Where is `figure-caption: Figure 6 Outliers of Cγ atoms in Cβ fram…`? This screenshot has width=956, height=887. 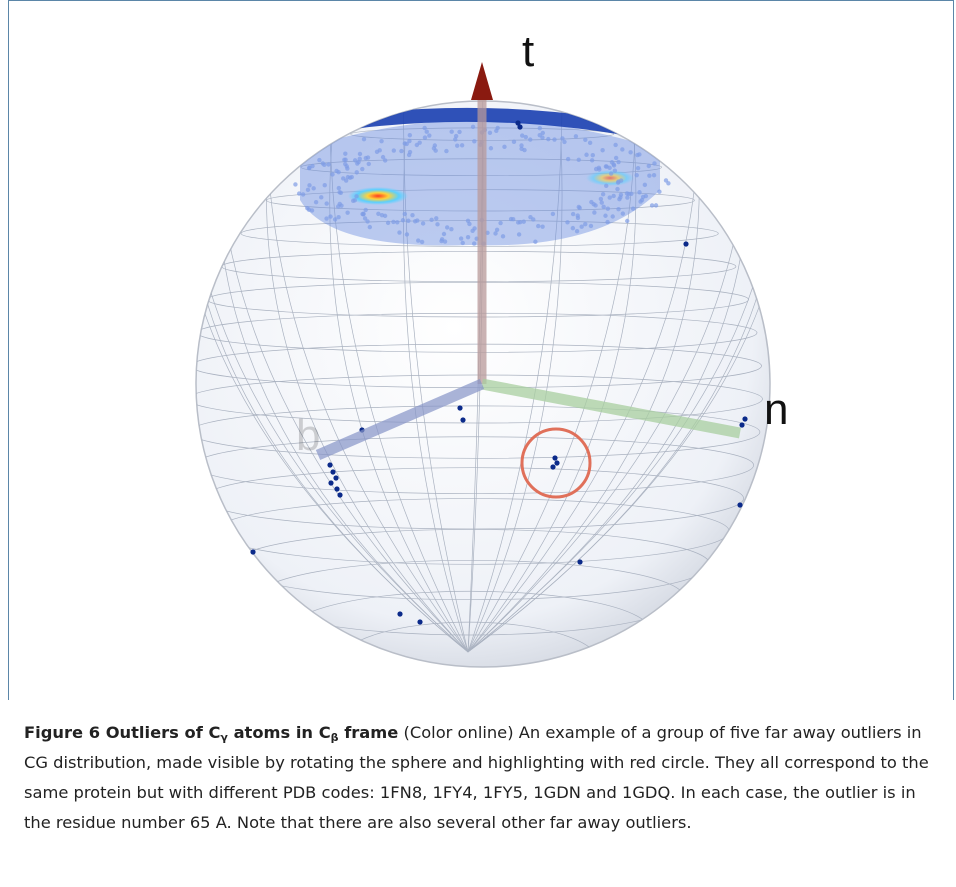 figure-caption: Figure 6 Outliers of Cγ atoms in Cβ fram… is located at coordinates (484, 778).